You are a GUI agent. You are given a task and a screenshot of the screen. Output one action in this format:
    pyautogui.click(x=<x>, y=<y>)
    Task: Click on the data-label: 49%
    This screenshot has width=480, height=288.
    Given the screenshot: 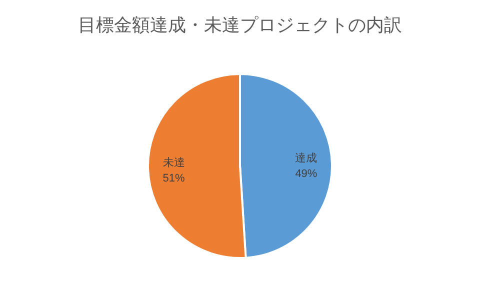 What is the action you would take?
    pyautogui.click(x=306, y=174)
    